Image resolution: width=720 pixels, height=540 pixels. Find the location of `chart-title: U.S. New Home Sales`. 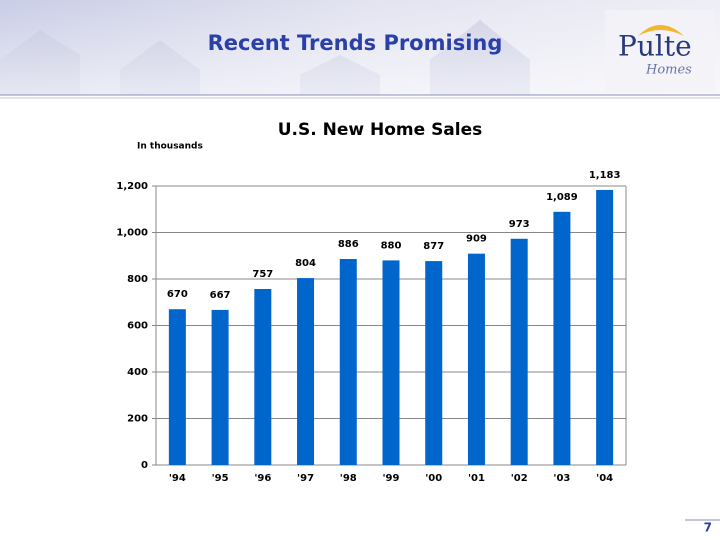

chart-title: U.S. New Home Sales is located at coordinates (380, 130).